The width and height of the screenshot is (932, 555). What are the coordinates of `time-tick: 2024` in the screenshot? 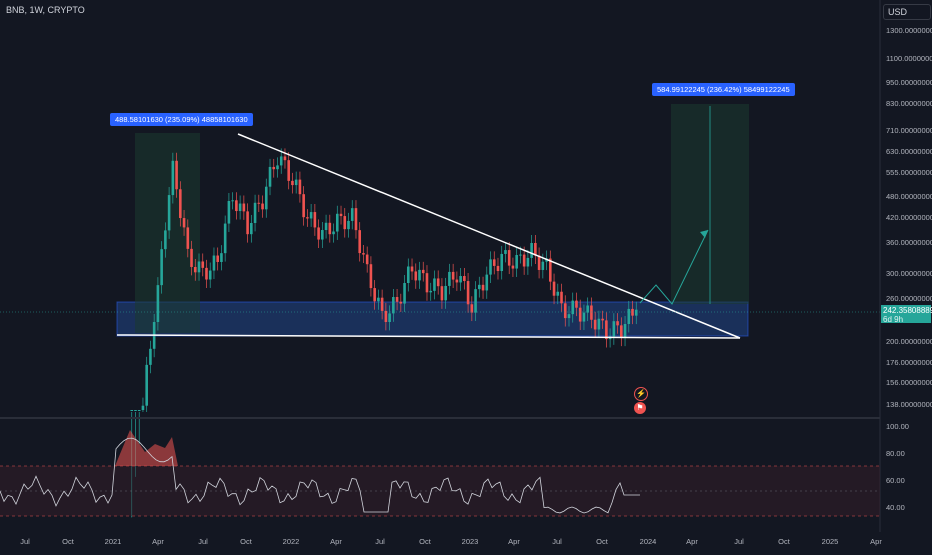 It's located at (648, 541).